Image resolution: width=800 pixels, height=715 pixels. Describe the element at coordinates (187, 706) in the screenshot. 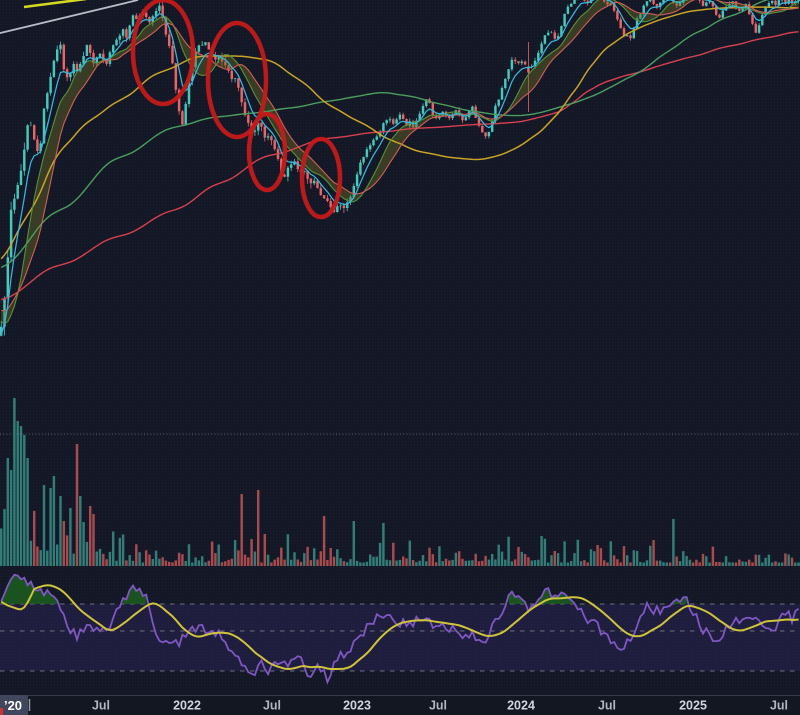

I see `svg-text: 2022` at that location.